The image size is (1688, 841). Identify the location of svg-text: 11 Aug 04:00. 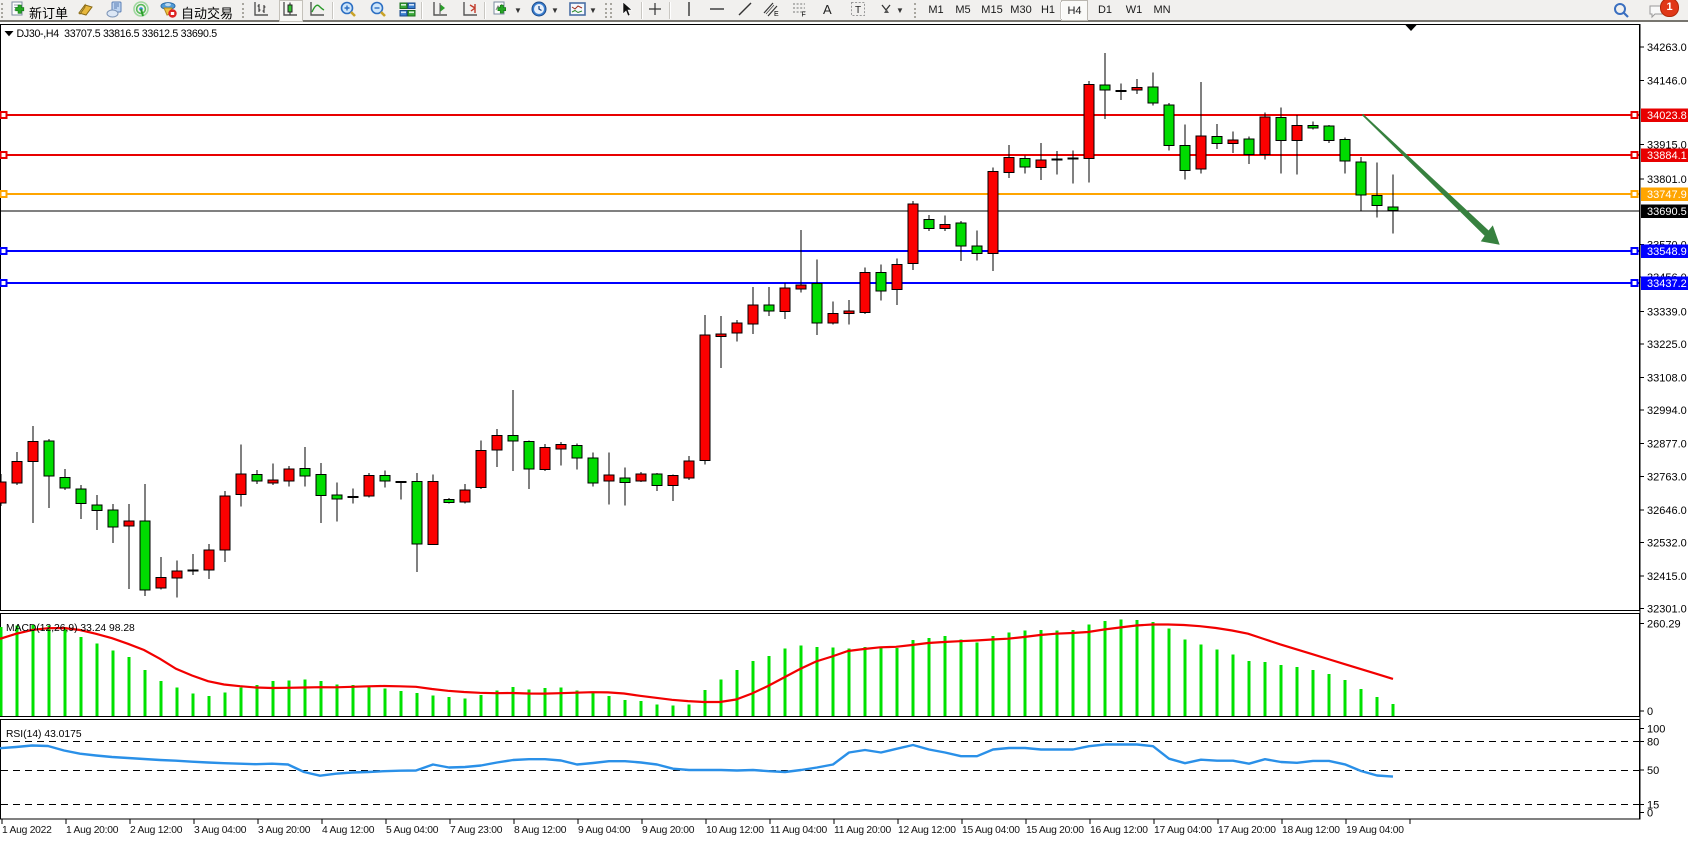
(798, 830).